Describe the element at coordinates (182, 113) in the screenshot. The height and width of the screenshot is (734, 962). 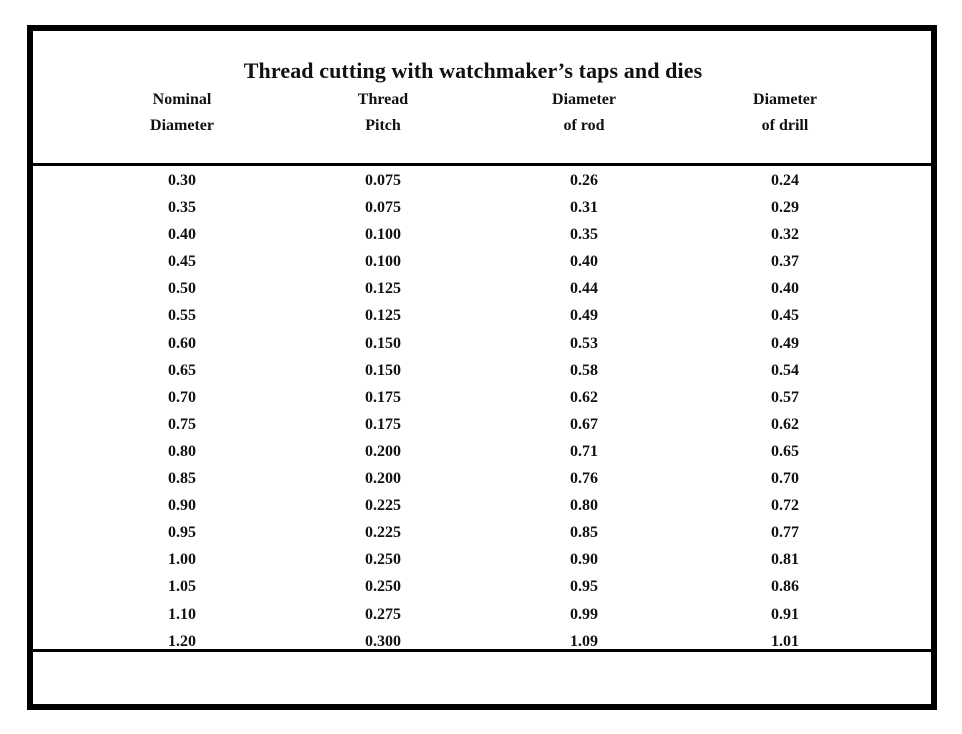
I see `header-nominal-diameter: Nominal Diameter` at that location.